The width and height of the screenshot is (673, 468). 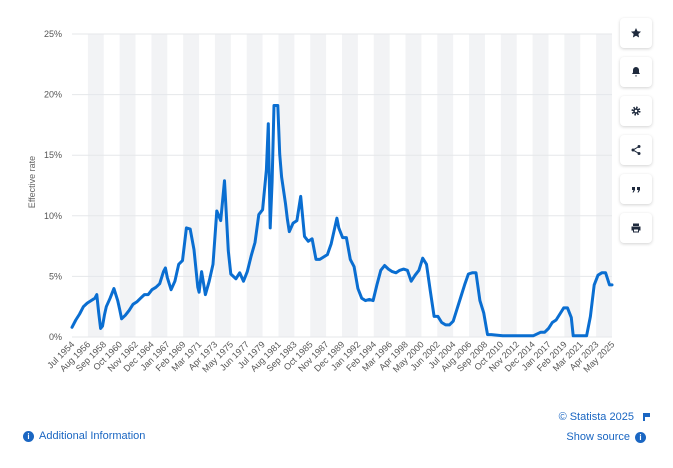 I want to click on share-icon, so click(x=636, y=150).